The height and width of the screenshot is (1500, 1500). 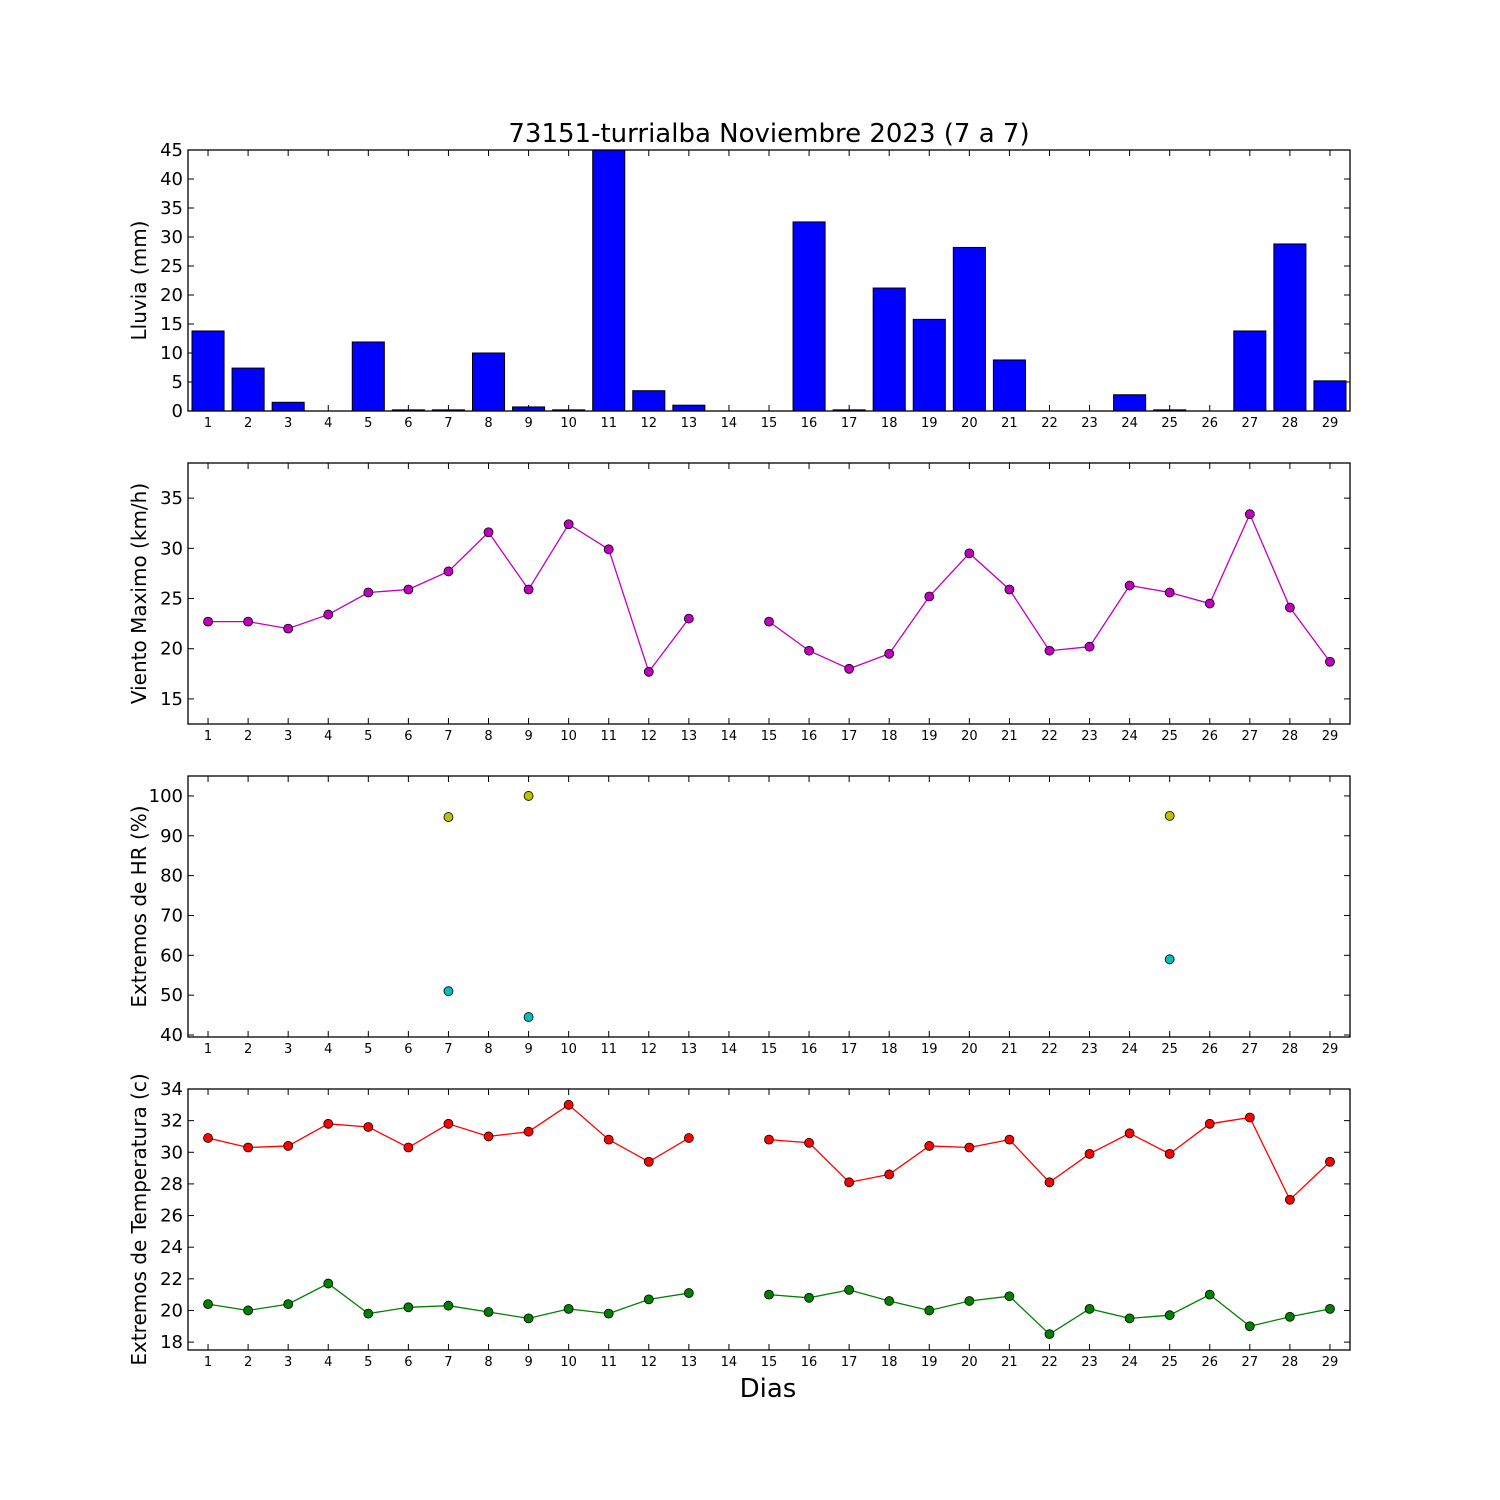 I want to click on humidity-xtick-label: 1, so click(x=208, y=1049).